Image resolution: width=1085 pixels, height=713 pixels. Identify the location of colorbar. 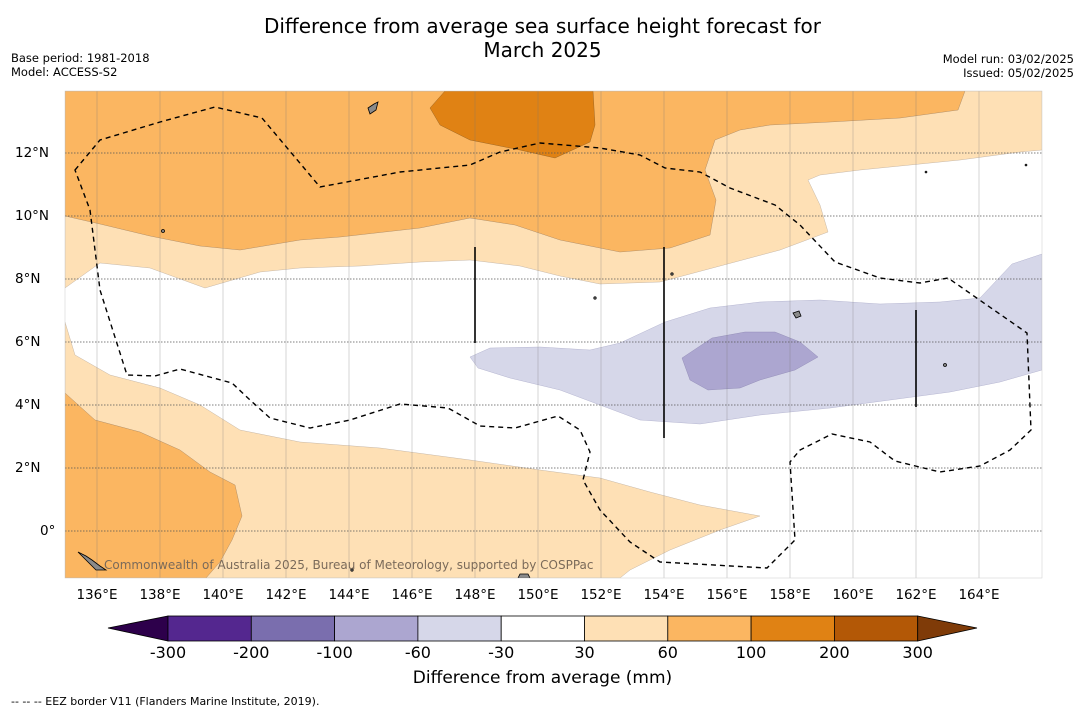
(542, 628).